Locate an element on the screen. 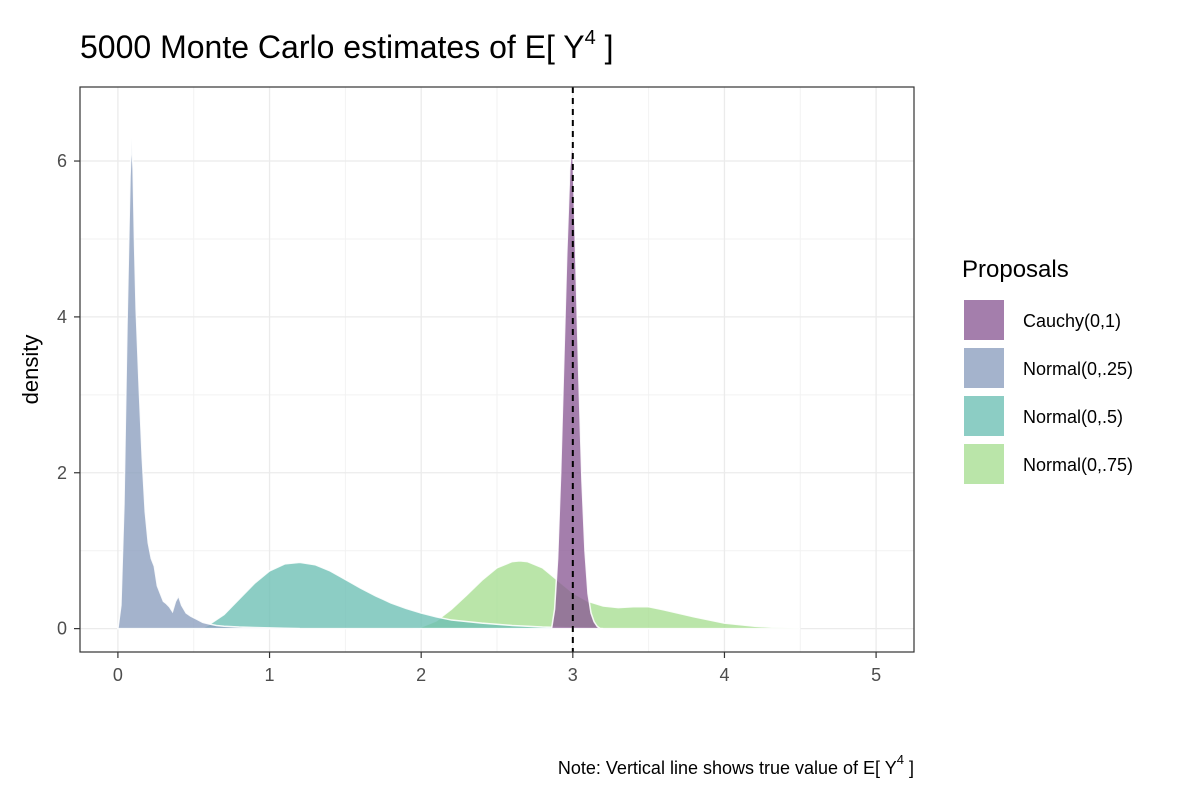 This screenshot has width=1200, height=800. x-axis: 0 1 2 3 4 5 is located at coordinates (497, 668).